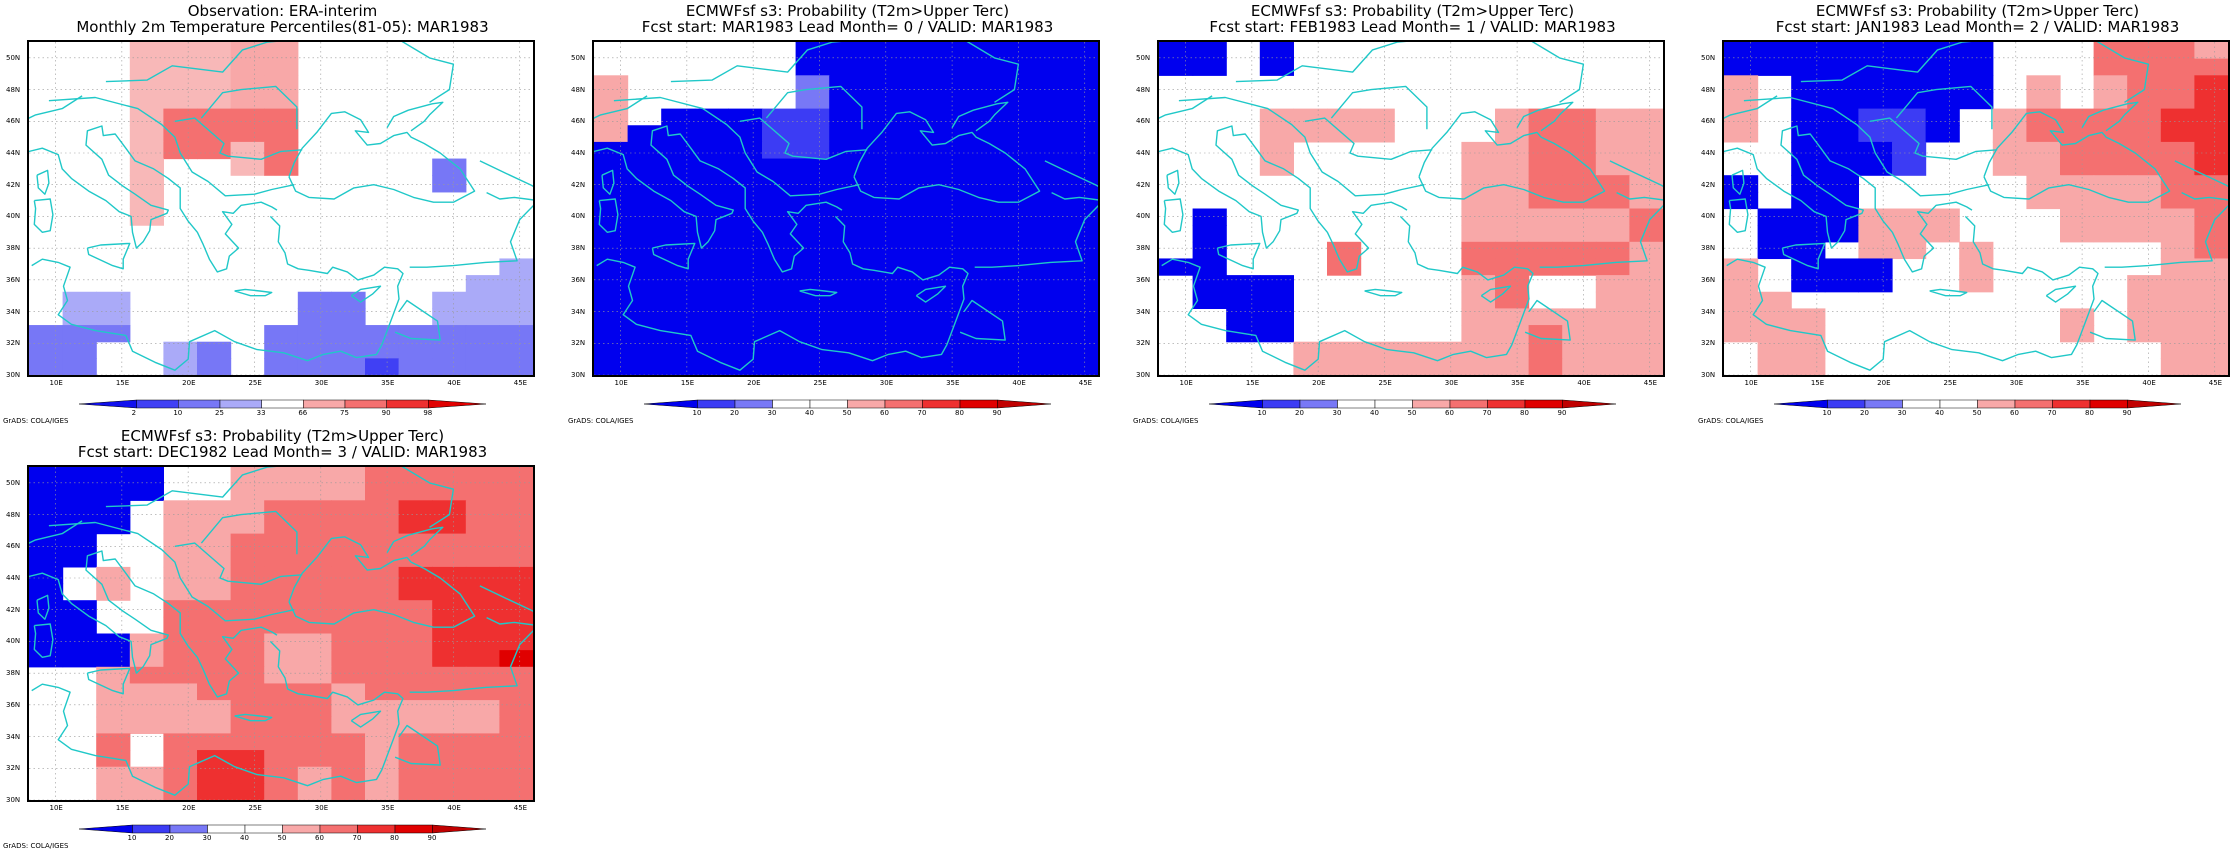 Image resolution: width=2240 pixels, height=851 pixels. Describe the element at coordinates (13, 673) in the screenshot. I see `lat-tick-label: 38N` at that location.